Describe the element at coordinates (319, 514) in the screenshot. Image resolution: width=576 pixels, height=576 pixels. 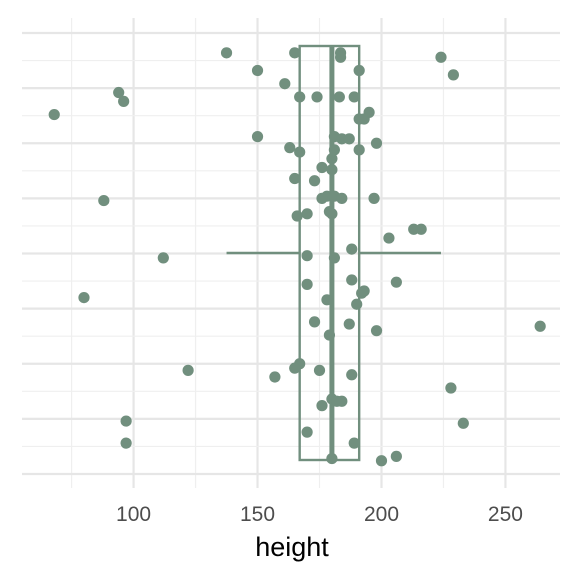
I see `x-tick-labels: 100 150 200 250` at that location.